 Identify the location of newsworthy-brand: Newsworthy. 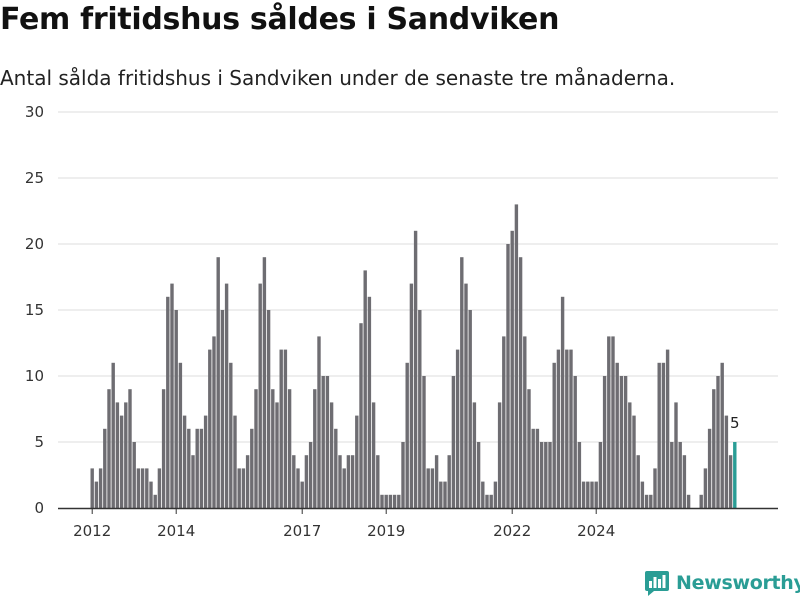
(722, 583).